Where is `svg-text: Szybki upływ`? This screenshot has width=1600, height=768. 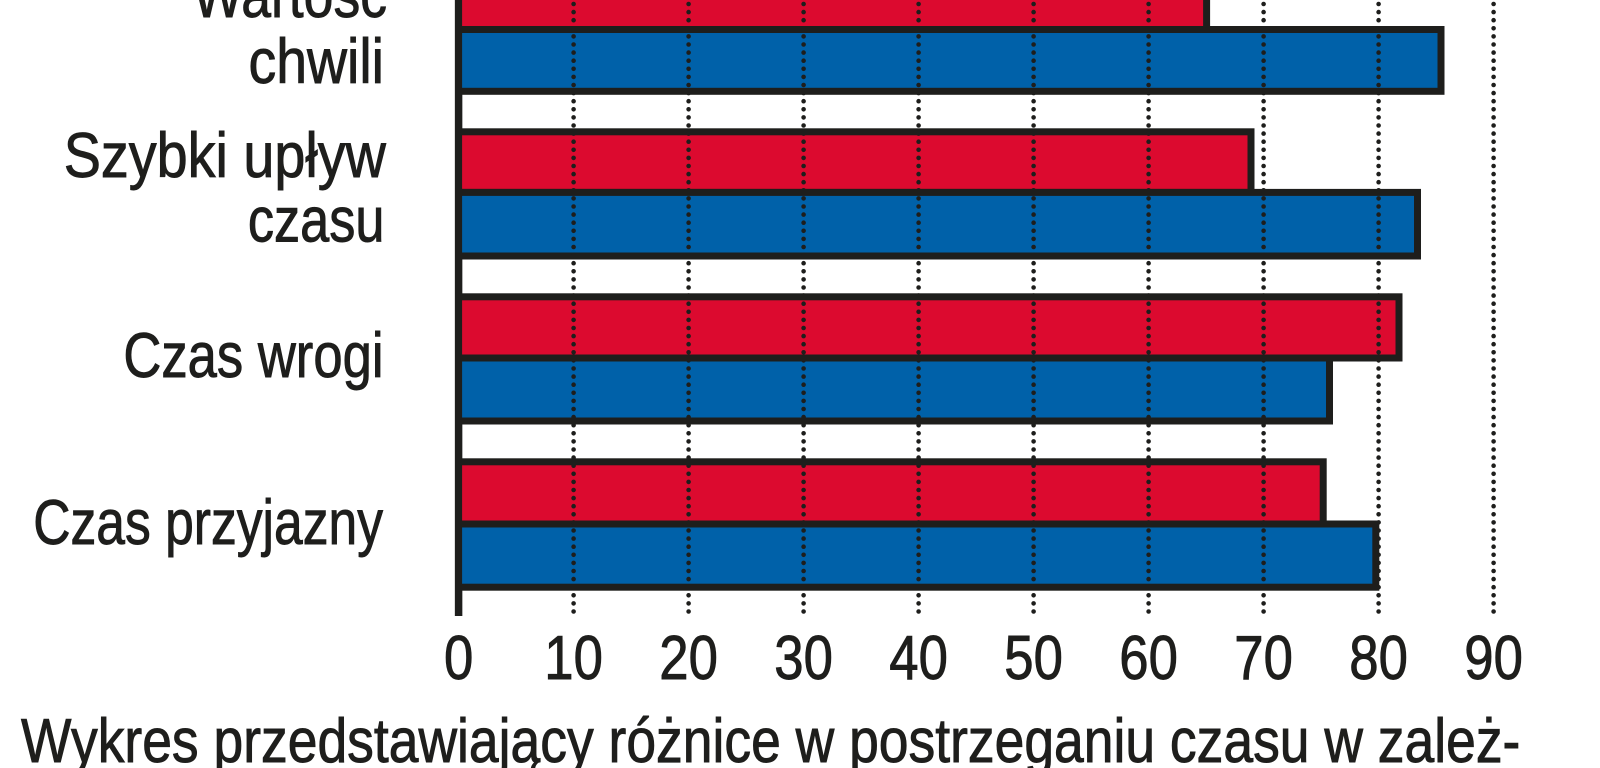
svg-text: Szybki upływ is located at coordinates (225, 155).